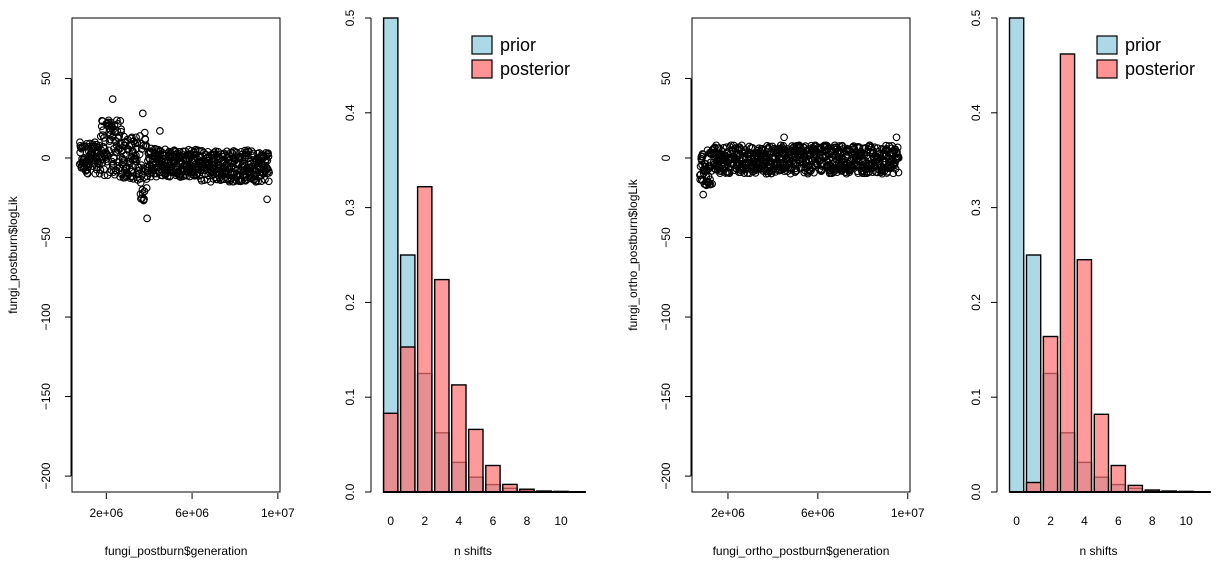 The height and width of the screenshot is (562, 1217). What do you see at coordinates (46, 396) in the screenshot?
I see `y-tick-label: −150` at bounding box center [46, 396].